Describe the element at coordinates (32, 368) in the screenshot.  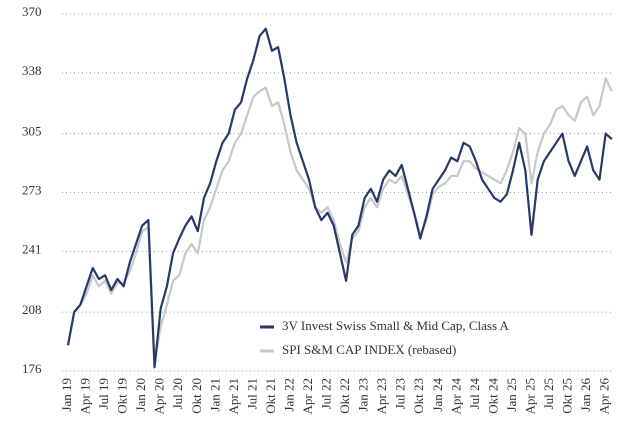
I see `y-tick-label: 176` at that location.